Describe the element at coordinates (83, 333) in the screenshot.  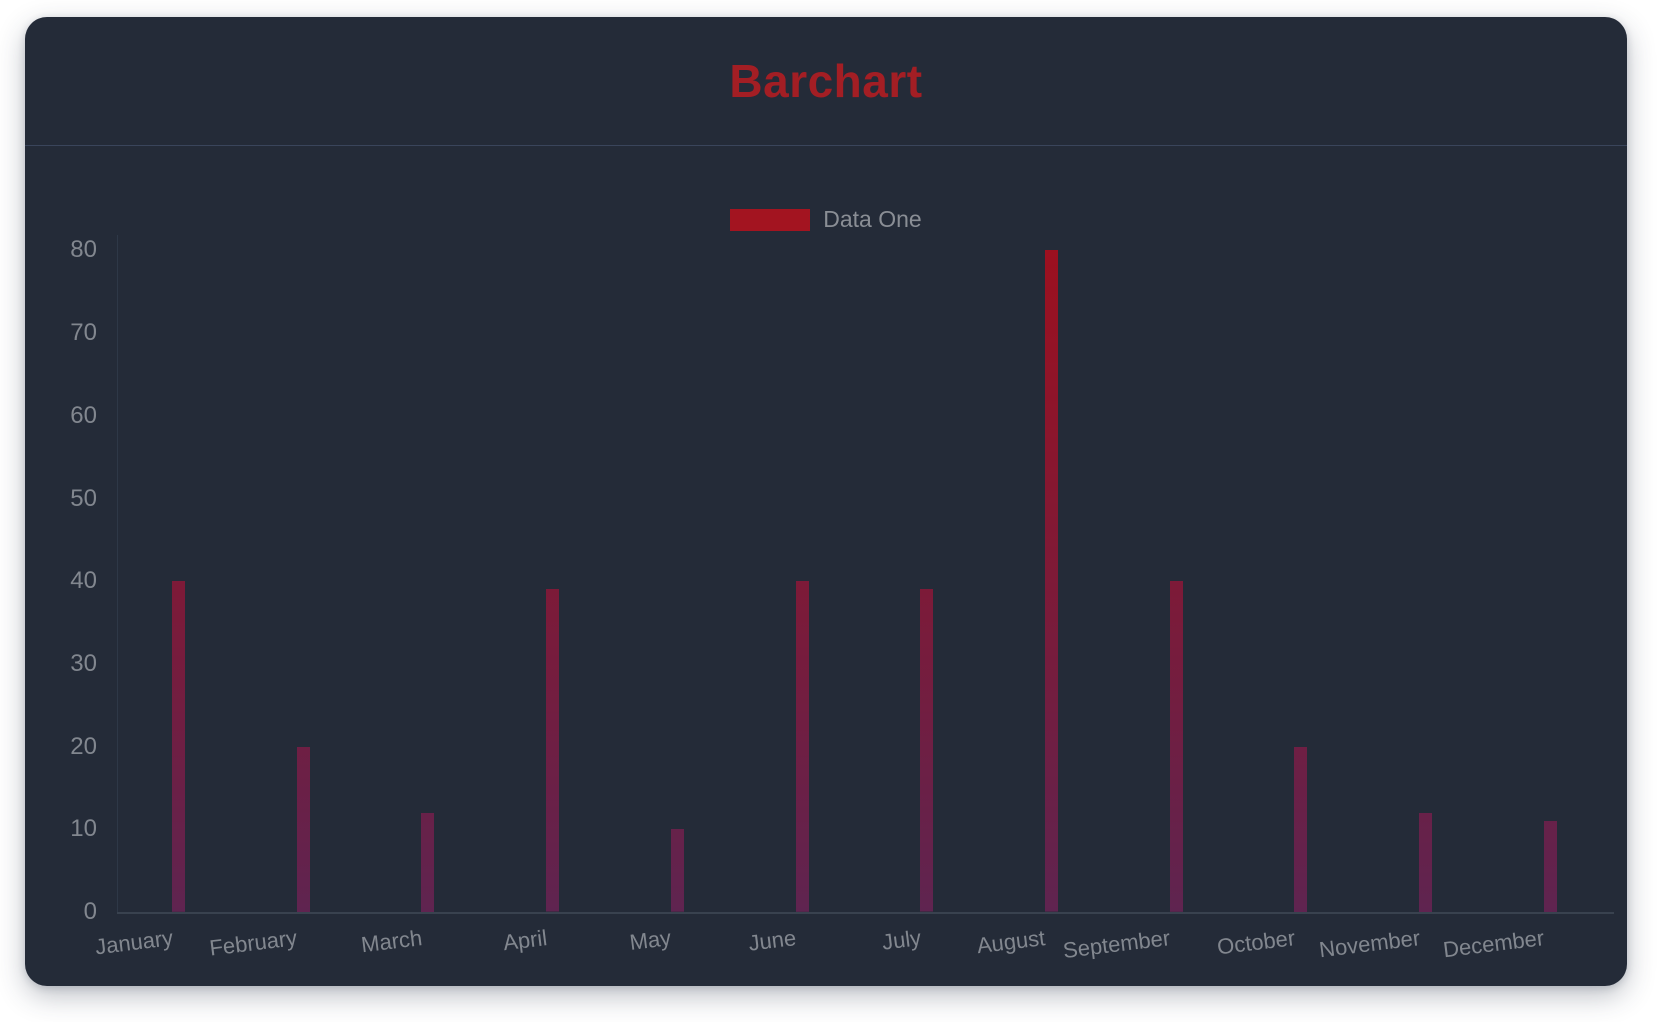
I see `y-tick-label: 70` at that location.